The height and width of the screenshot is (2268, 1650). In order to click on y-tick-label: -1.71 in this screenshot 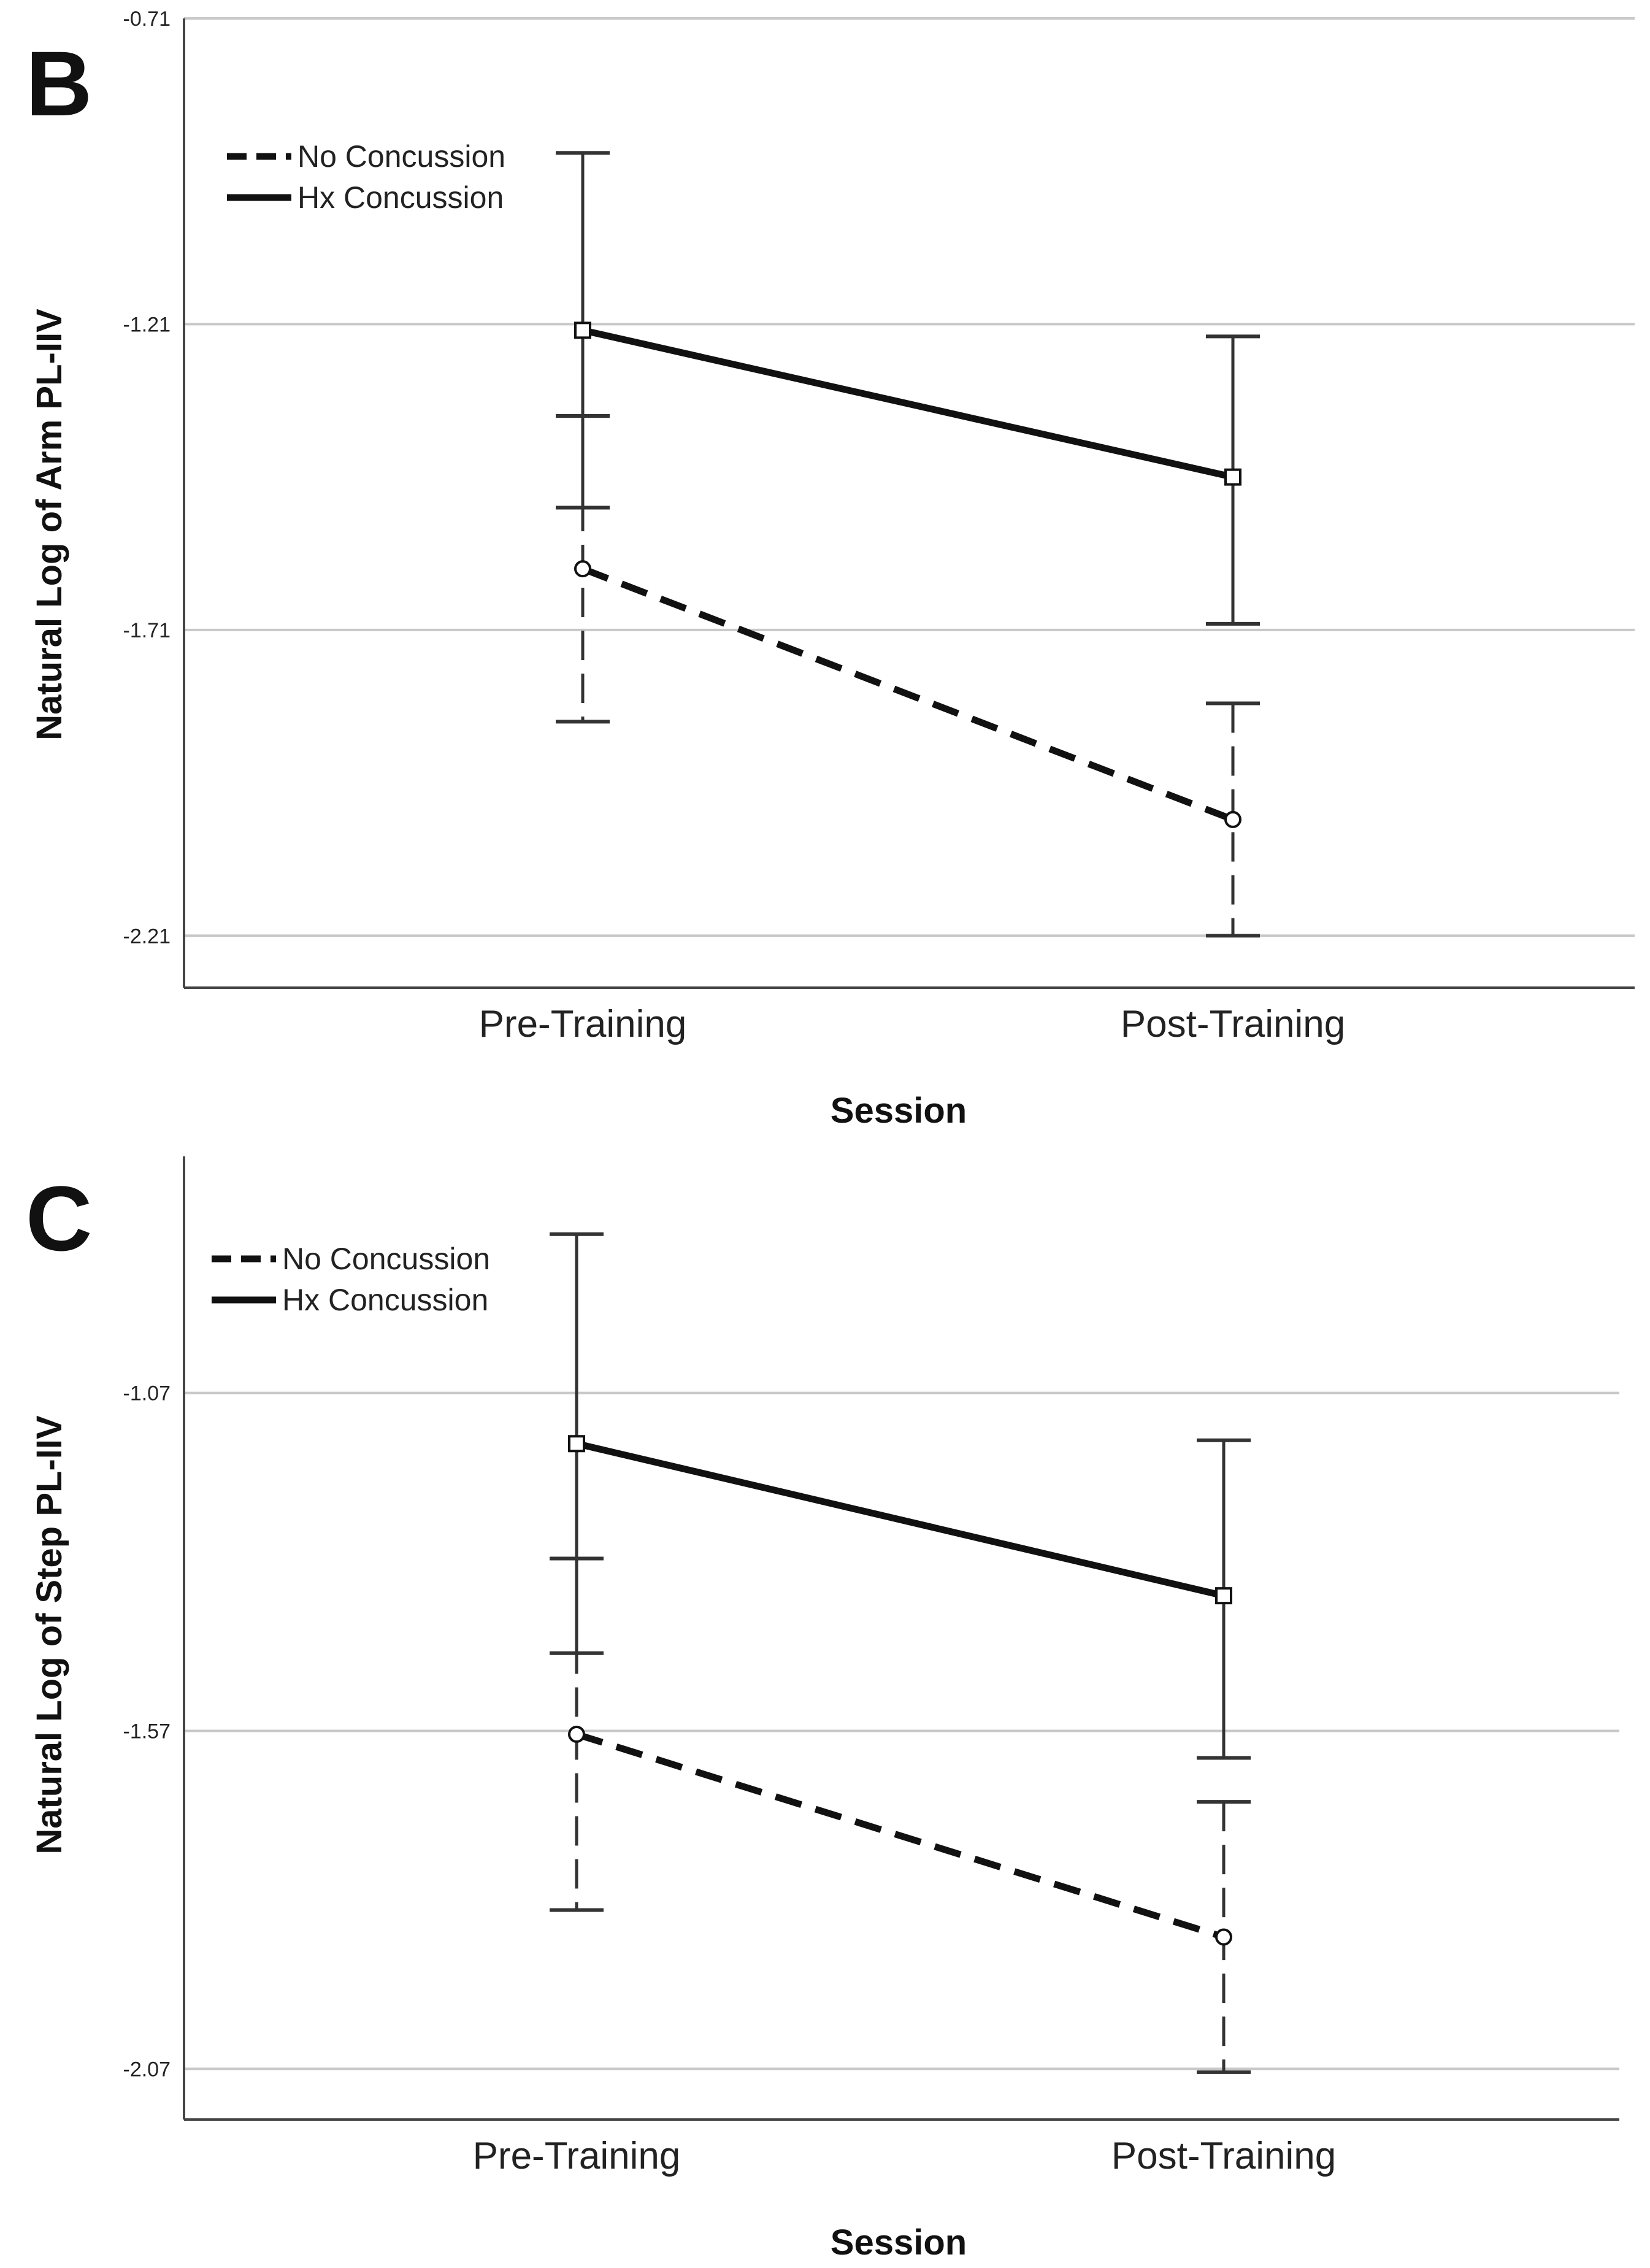, I will do `click(147, 630)`.